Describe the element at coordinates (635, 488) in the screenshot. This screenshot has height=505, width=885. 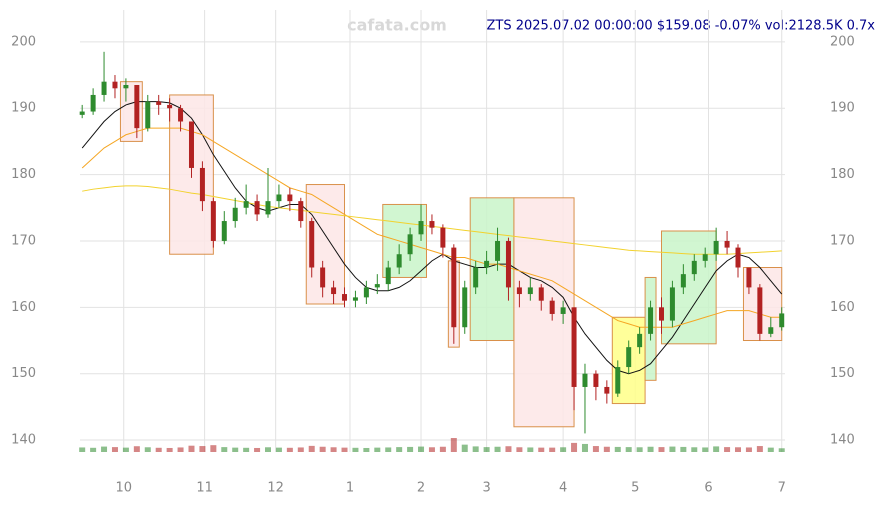
I see `x-tick-label: 5` at that location.